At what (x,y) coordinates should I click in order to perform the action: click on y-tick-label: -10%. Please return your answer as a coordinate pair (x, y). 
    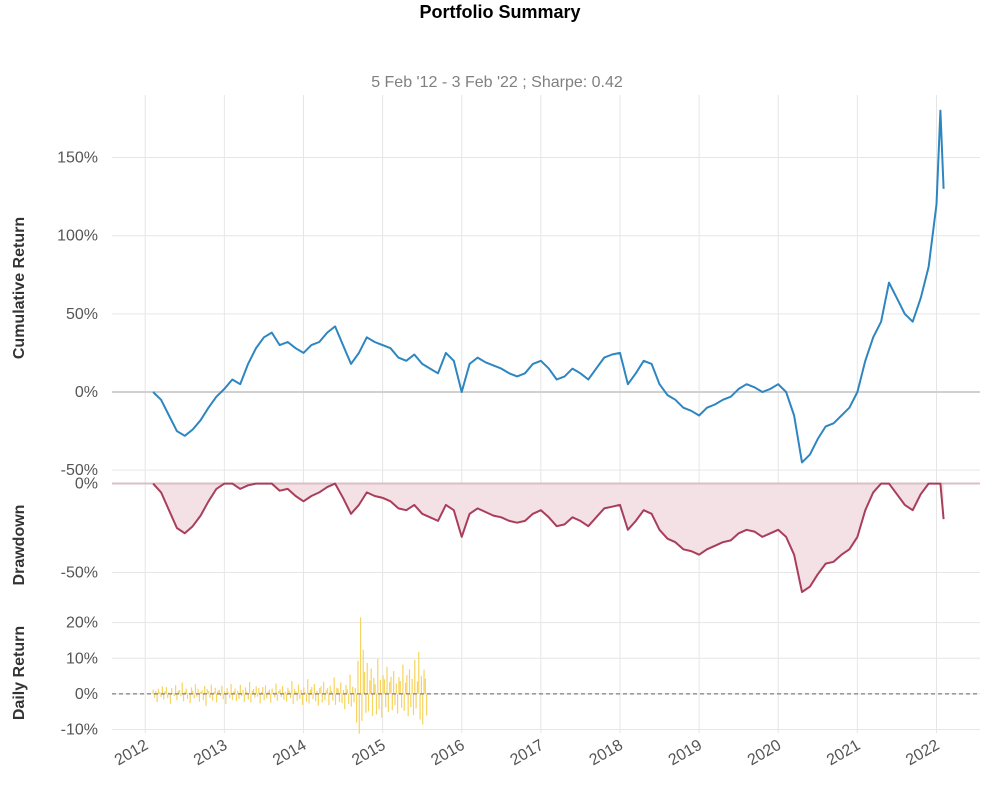
    Looking at the image, I should click on (79, 729).